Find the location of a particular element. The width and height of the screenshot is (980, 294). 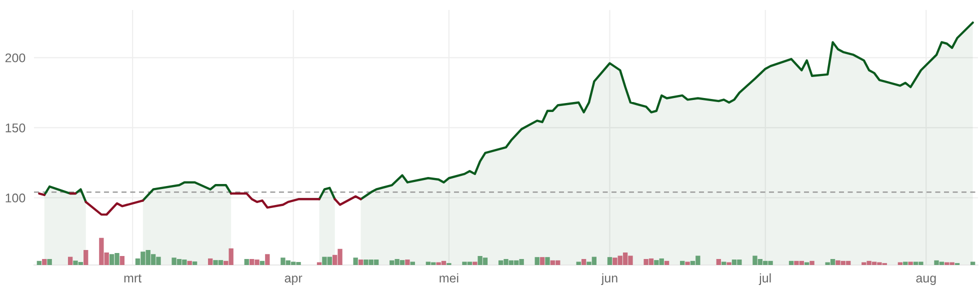

x-tick-label: apr is located at coordinates (293, 280).